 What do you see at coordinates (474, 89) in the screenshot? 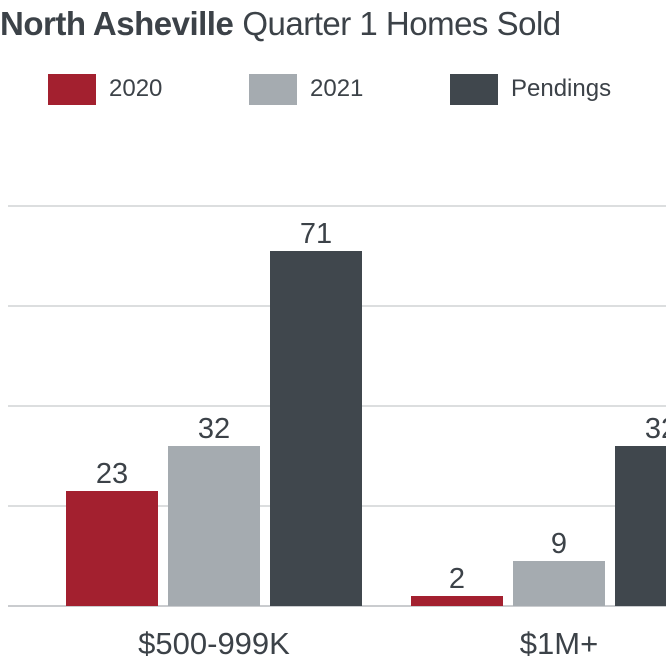
I see `legend-swatch-pendings` at bounding box center [474, 89].